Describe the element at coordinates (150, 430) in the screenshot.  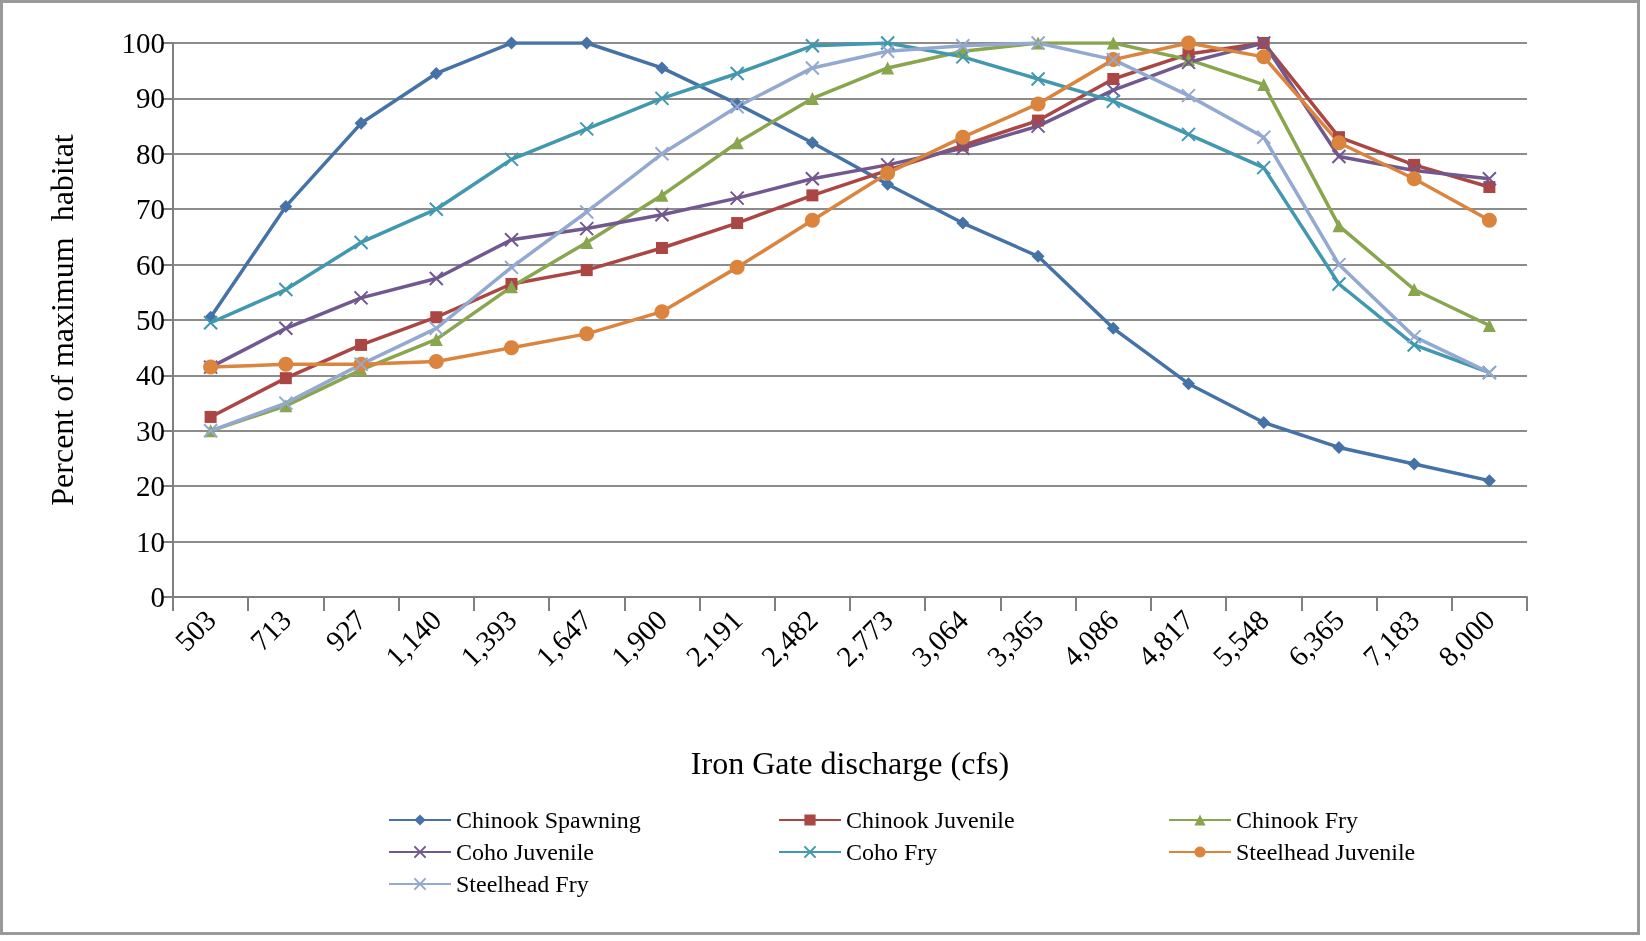
I see `y-tick-label: 30` at that location.